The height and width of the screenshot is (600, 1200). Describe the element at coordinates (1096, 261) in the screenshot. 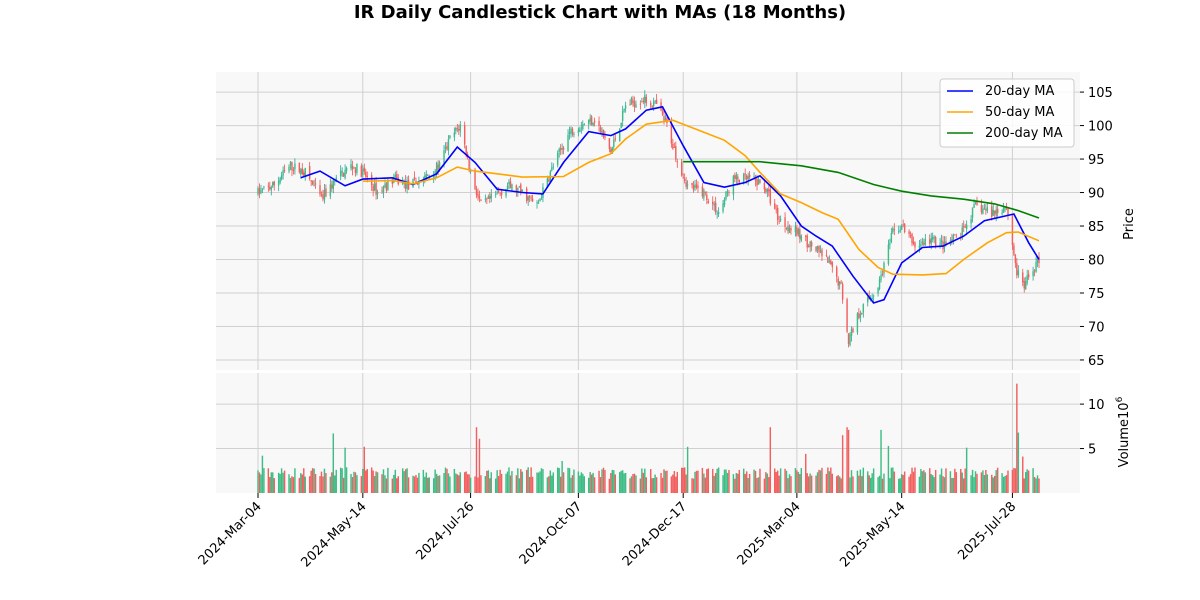

I see `price-tick-label: 80` at that location.